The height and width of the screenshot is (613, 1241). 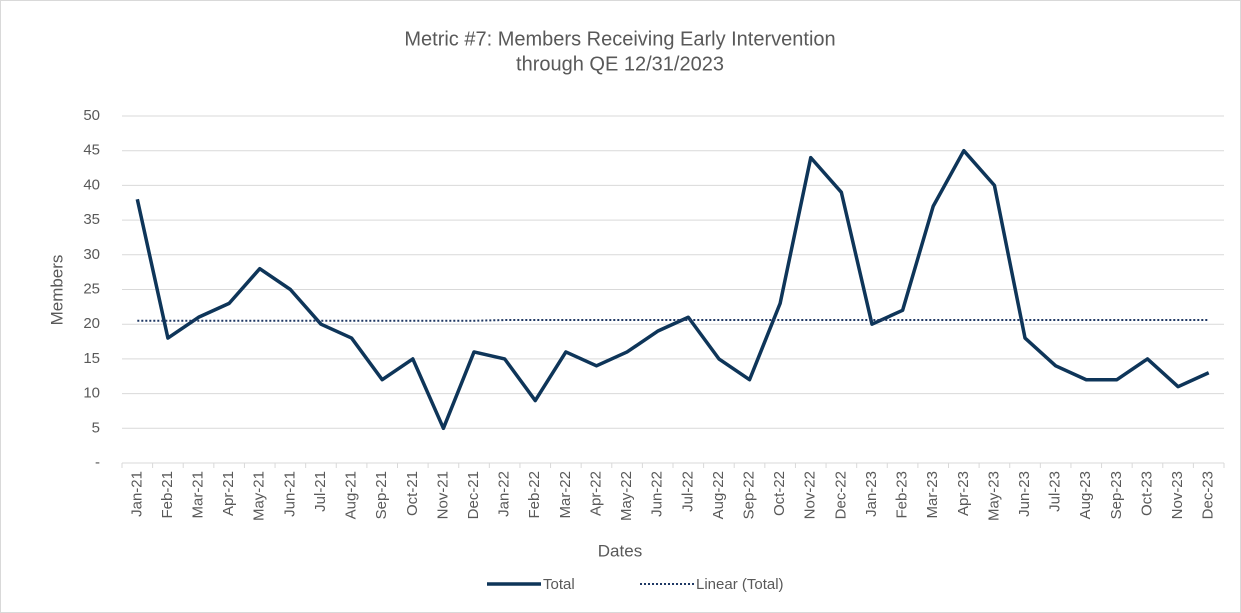 I want to click on y-tick-label: 15, so click(x=91, y=358).